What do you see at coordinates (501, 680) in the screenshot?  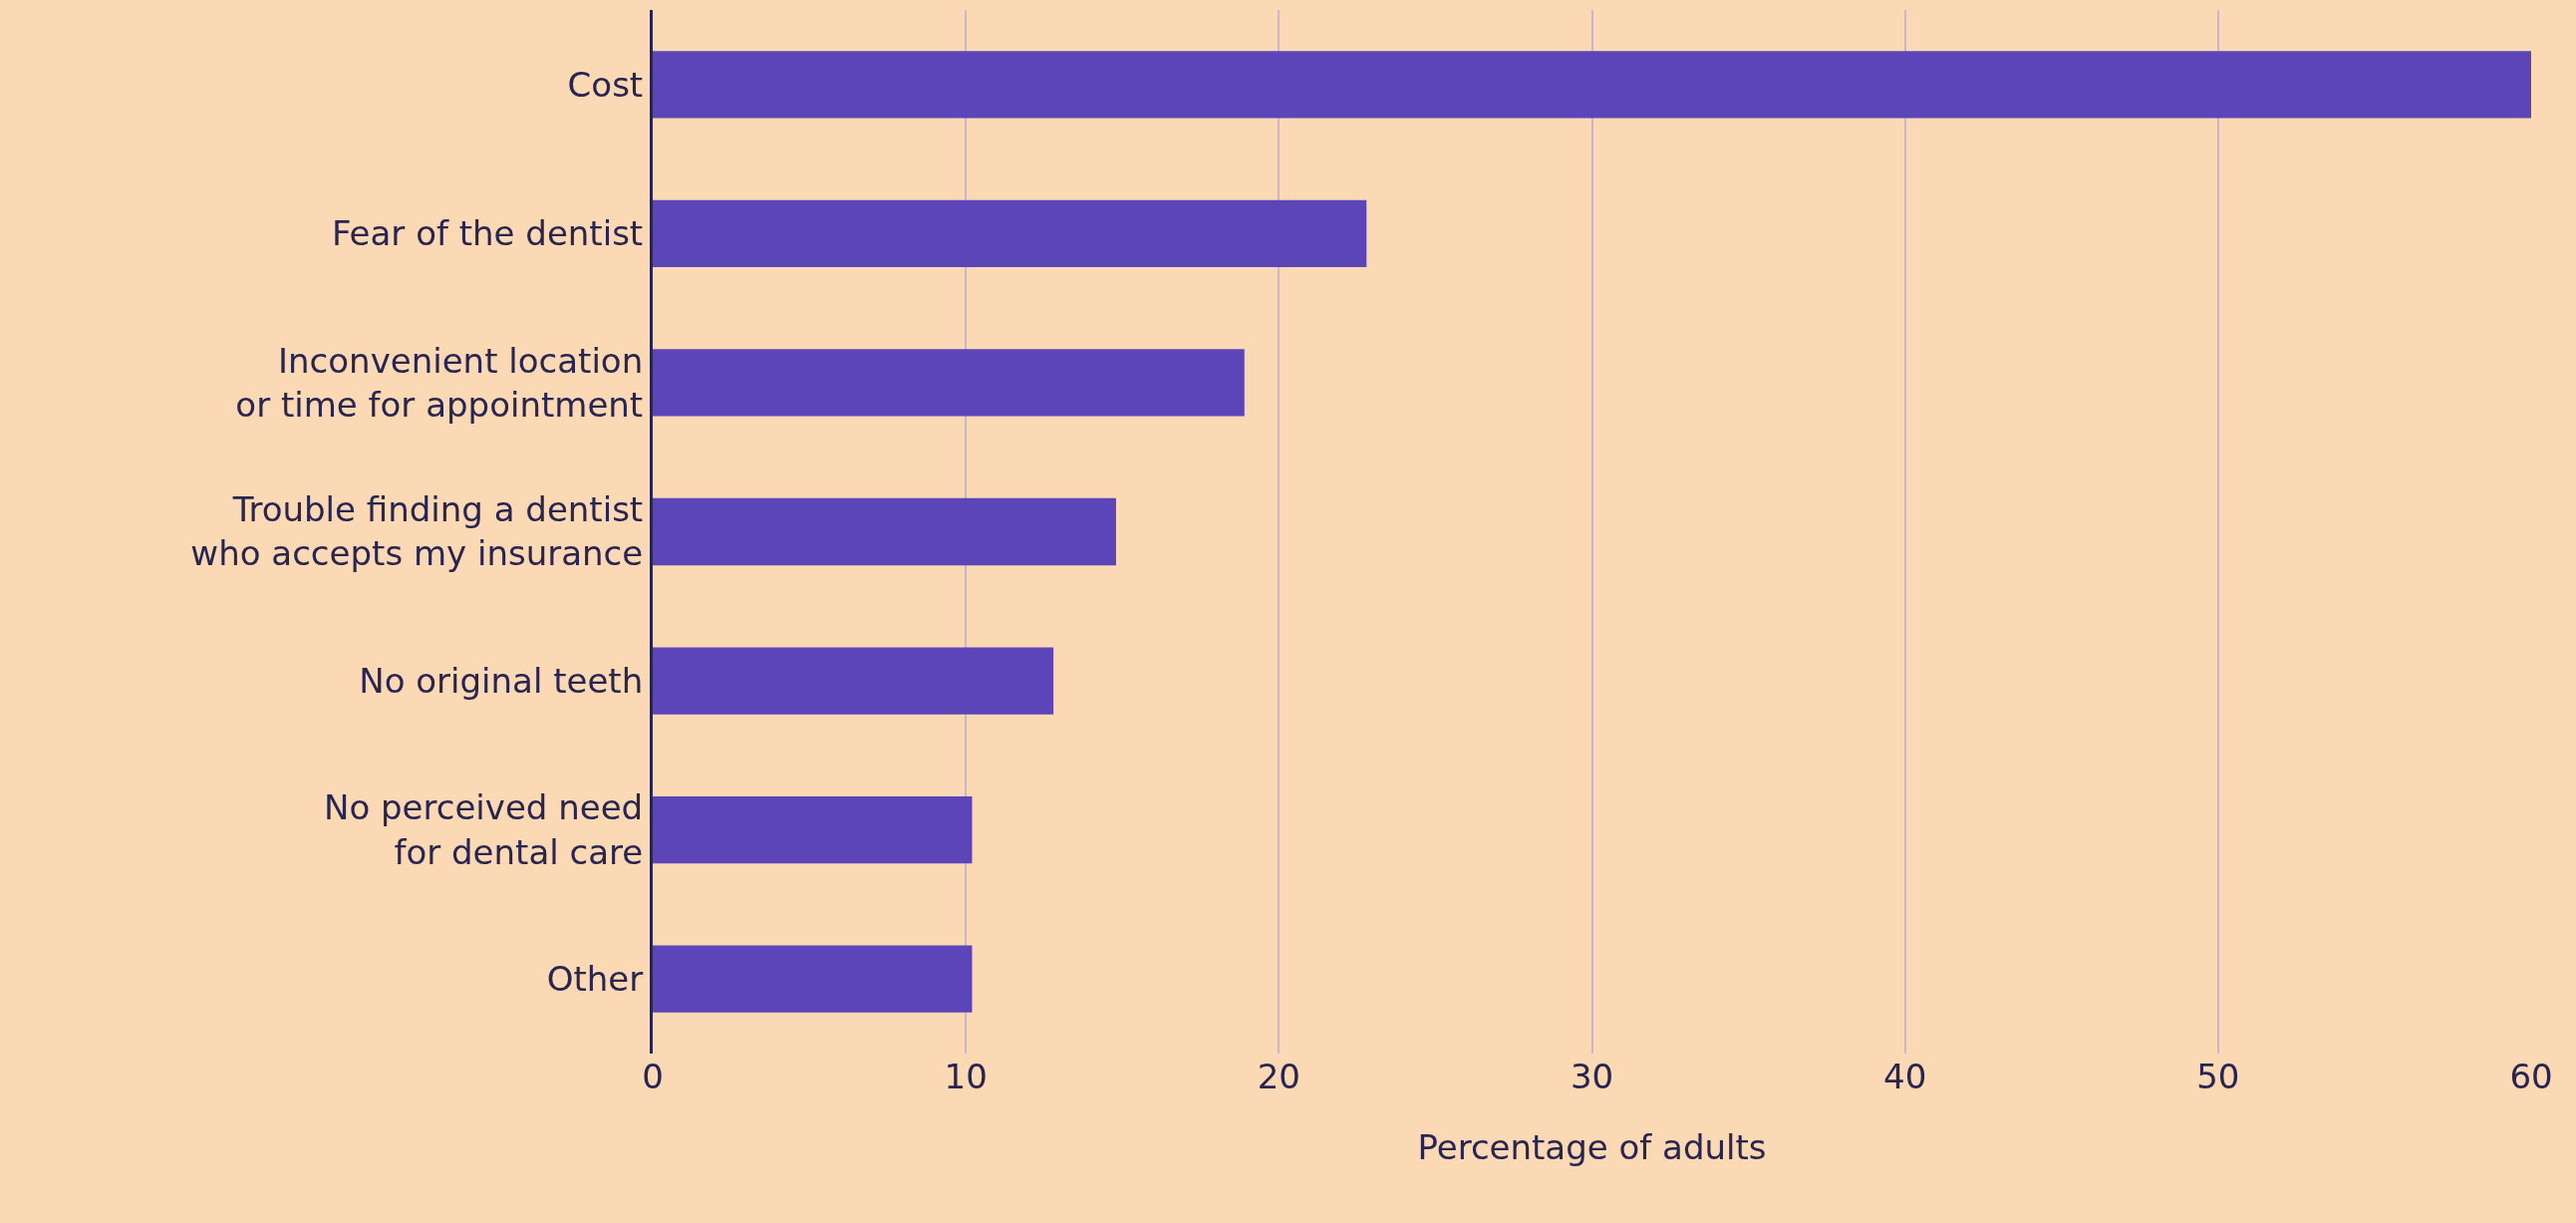 I see `y-tick-label: No original teeth` at bounding box center [501, 680].